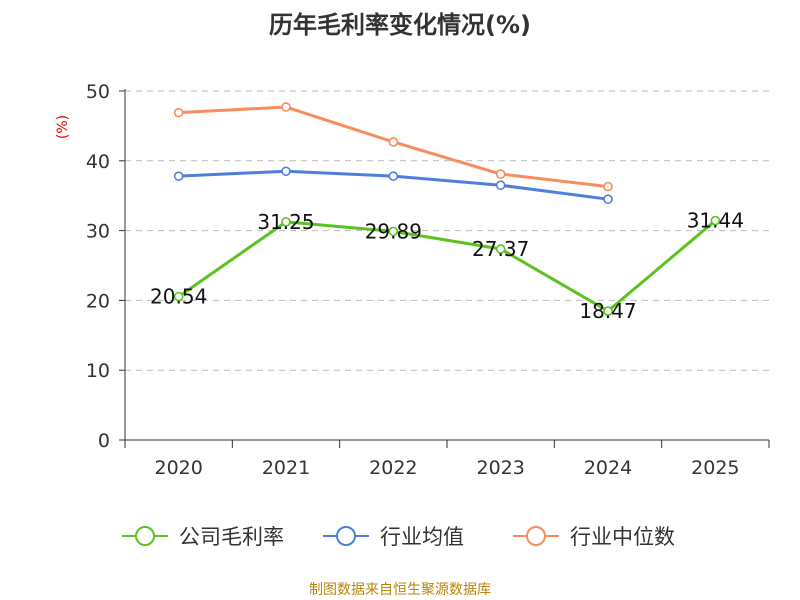 The height and width of the screenshot is (600, 800). What do you see at coordinates (98, 92) in the screenshot?
I see `y-tick-label: 50` at bounding box center [98, 92].